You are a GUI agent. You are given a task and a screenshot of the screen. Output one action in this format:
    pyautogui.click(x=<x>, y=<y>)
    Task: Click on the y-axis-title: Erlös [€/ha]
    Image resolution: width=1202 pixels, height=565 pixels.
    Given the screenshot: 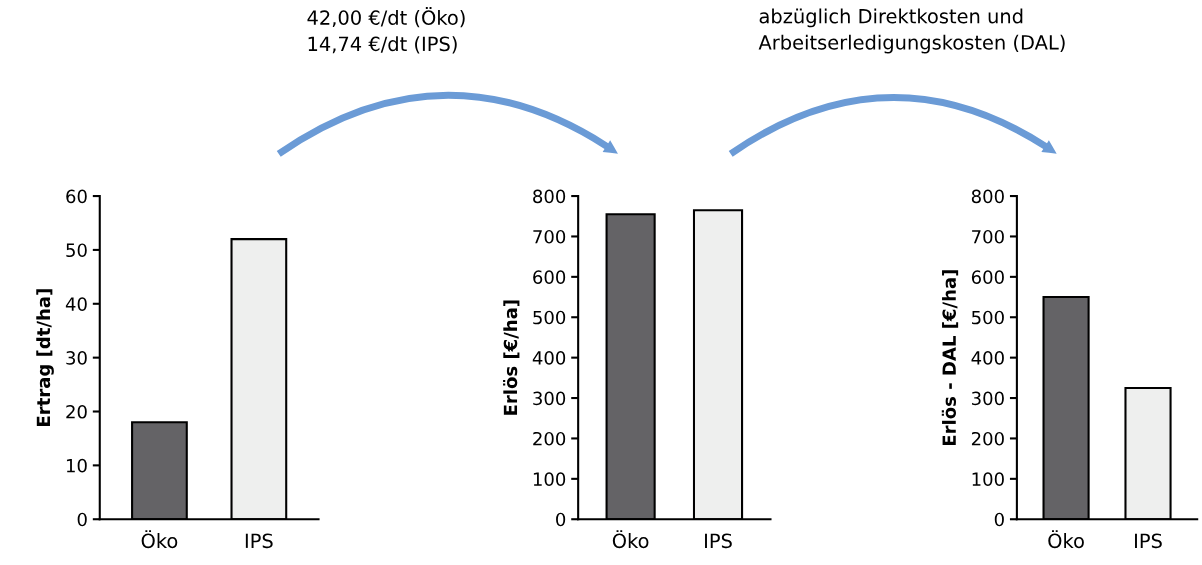 What is the action you would take?
    pyautogui.click(x=511, y=357)
    